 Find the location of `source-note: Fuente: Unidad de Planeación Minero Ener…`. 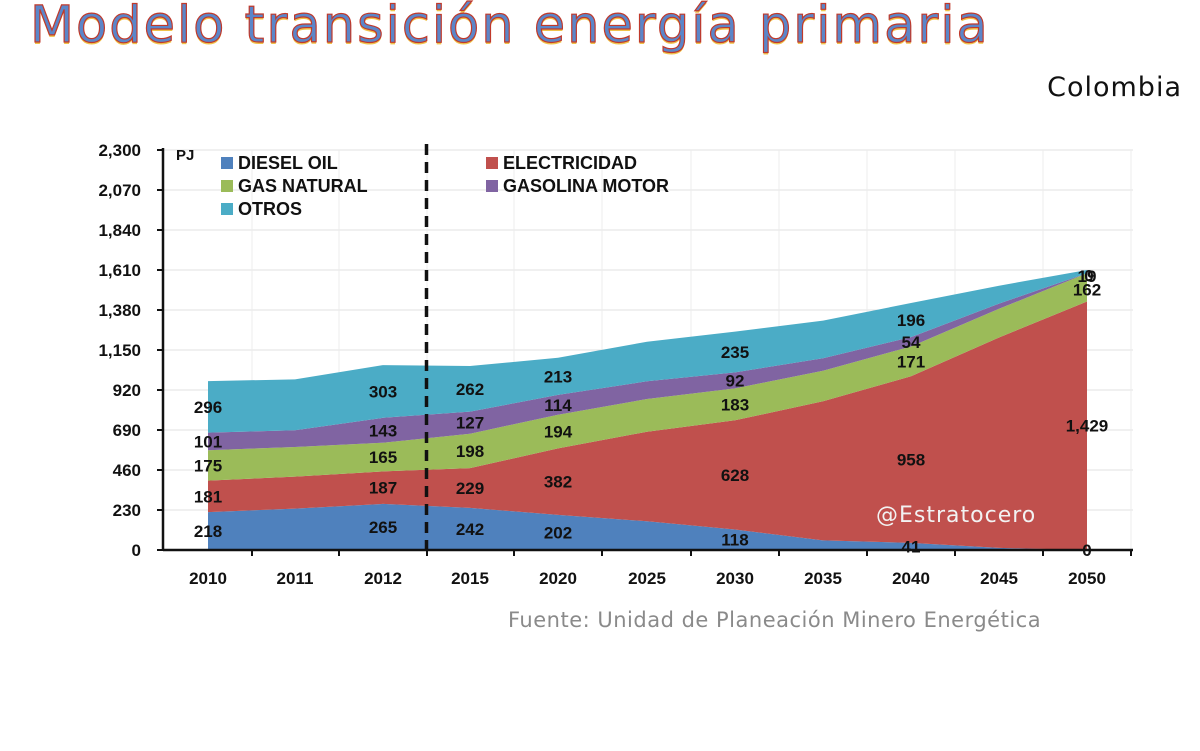

source-note: Fuente: Unidad de Planeación Minero Ener… is located at coordinates (775, 620).